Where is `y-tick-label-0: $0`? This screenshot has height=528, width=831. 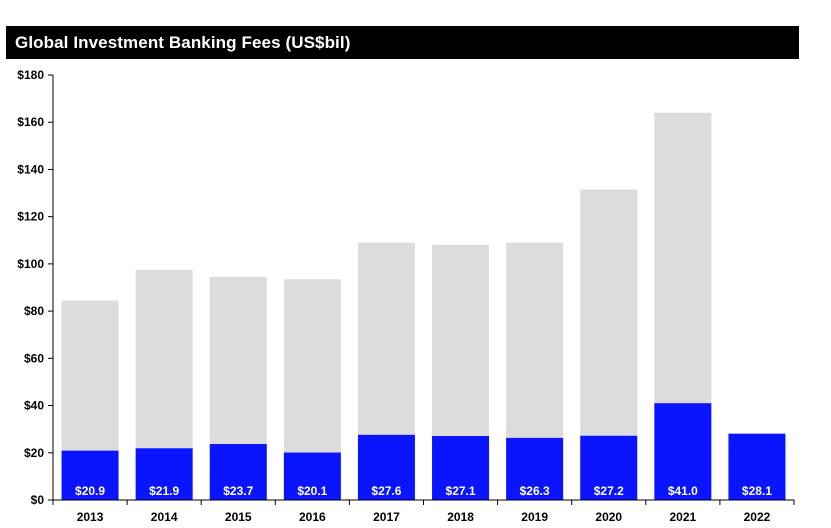
y-tick-label-0: $0 is located at coordinates (38, 500).